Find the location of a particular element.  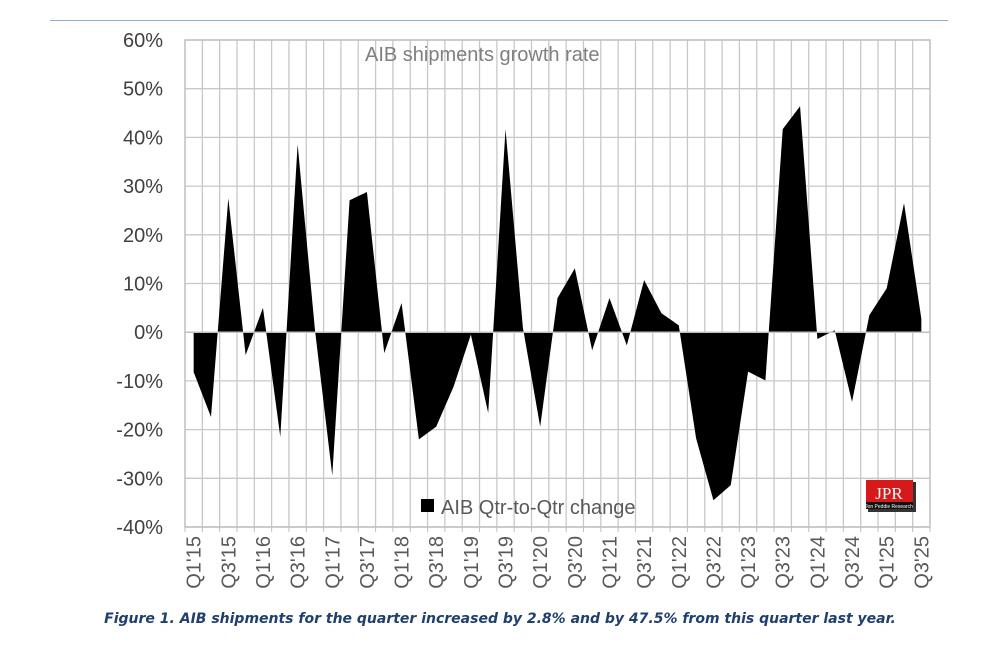

x-tick-label: Q3'19 is located at coordinates (507, 562).